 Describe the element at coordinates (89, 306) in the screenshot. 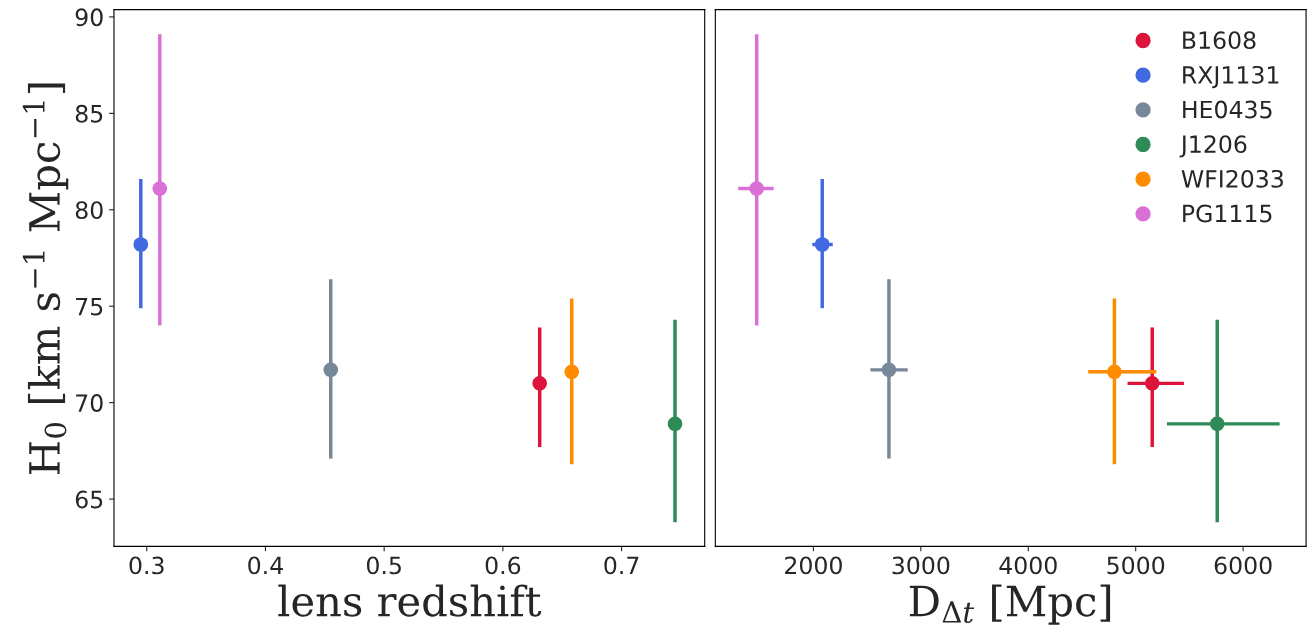

I see `y-tick-label: 75` at that location.